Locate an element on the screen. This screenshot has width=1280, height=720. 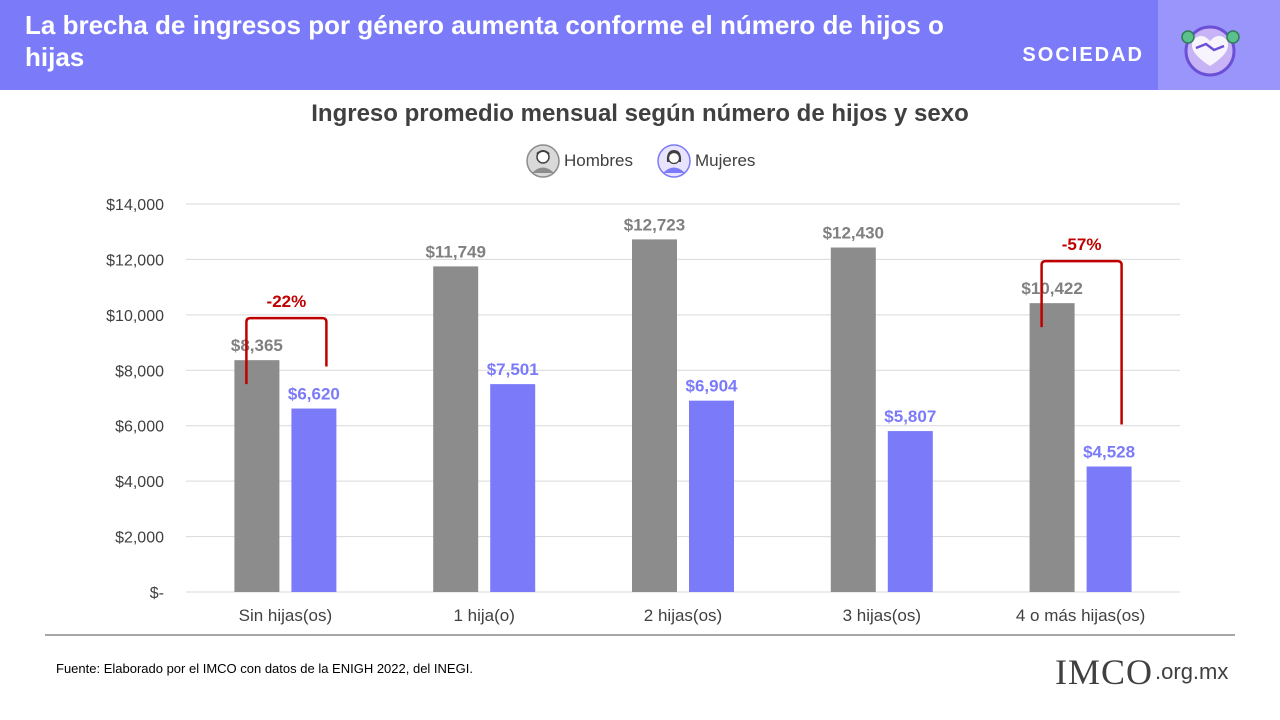
y-tick-label: $6,000 is located at coordinates (139, 427).